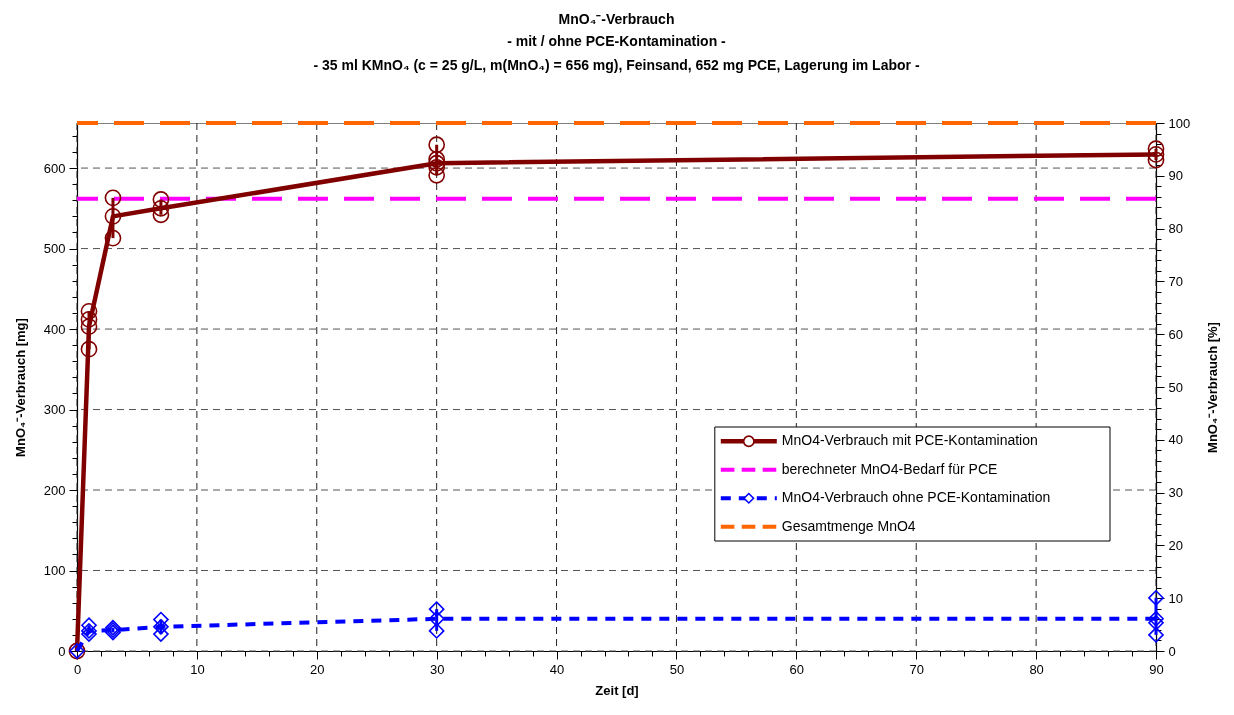  What do you see at coordinates (437, 669) in the screenshot?
I see `x-tick-label: 30` at bounding box center [437, 669].